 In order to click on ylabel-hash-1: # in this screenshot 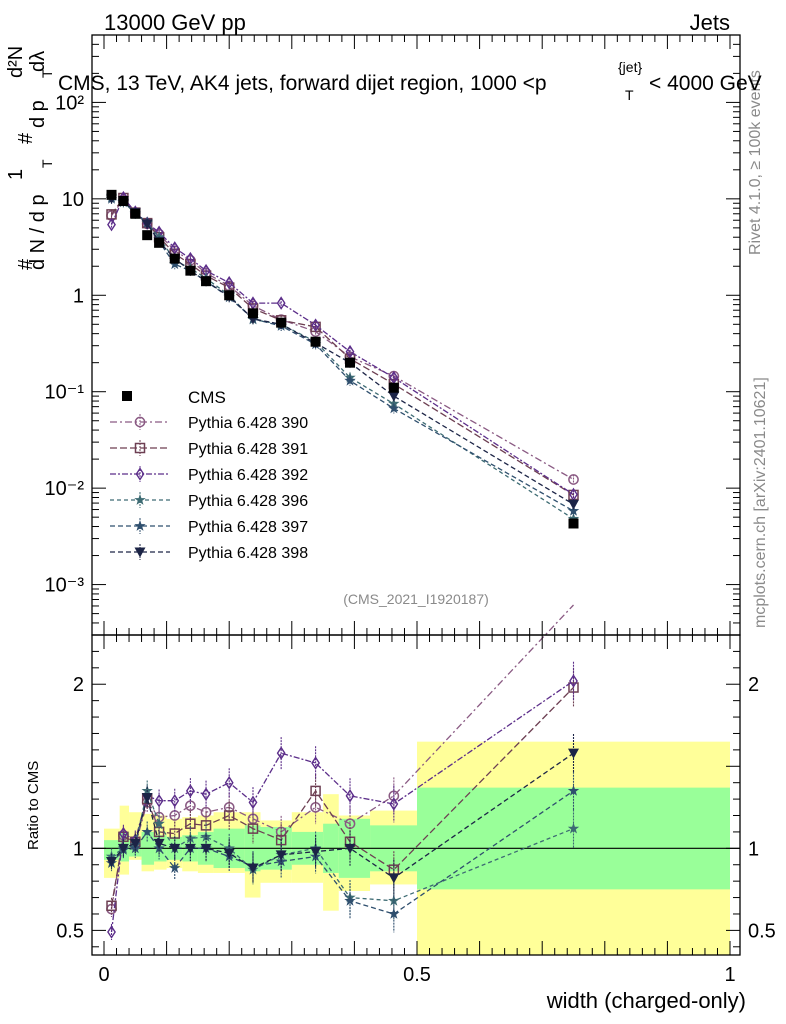, I will do `click(26, 264)`.